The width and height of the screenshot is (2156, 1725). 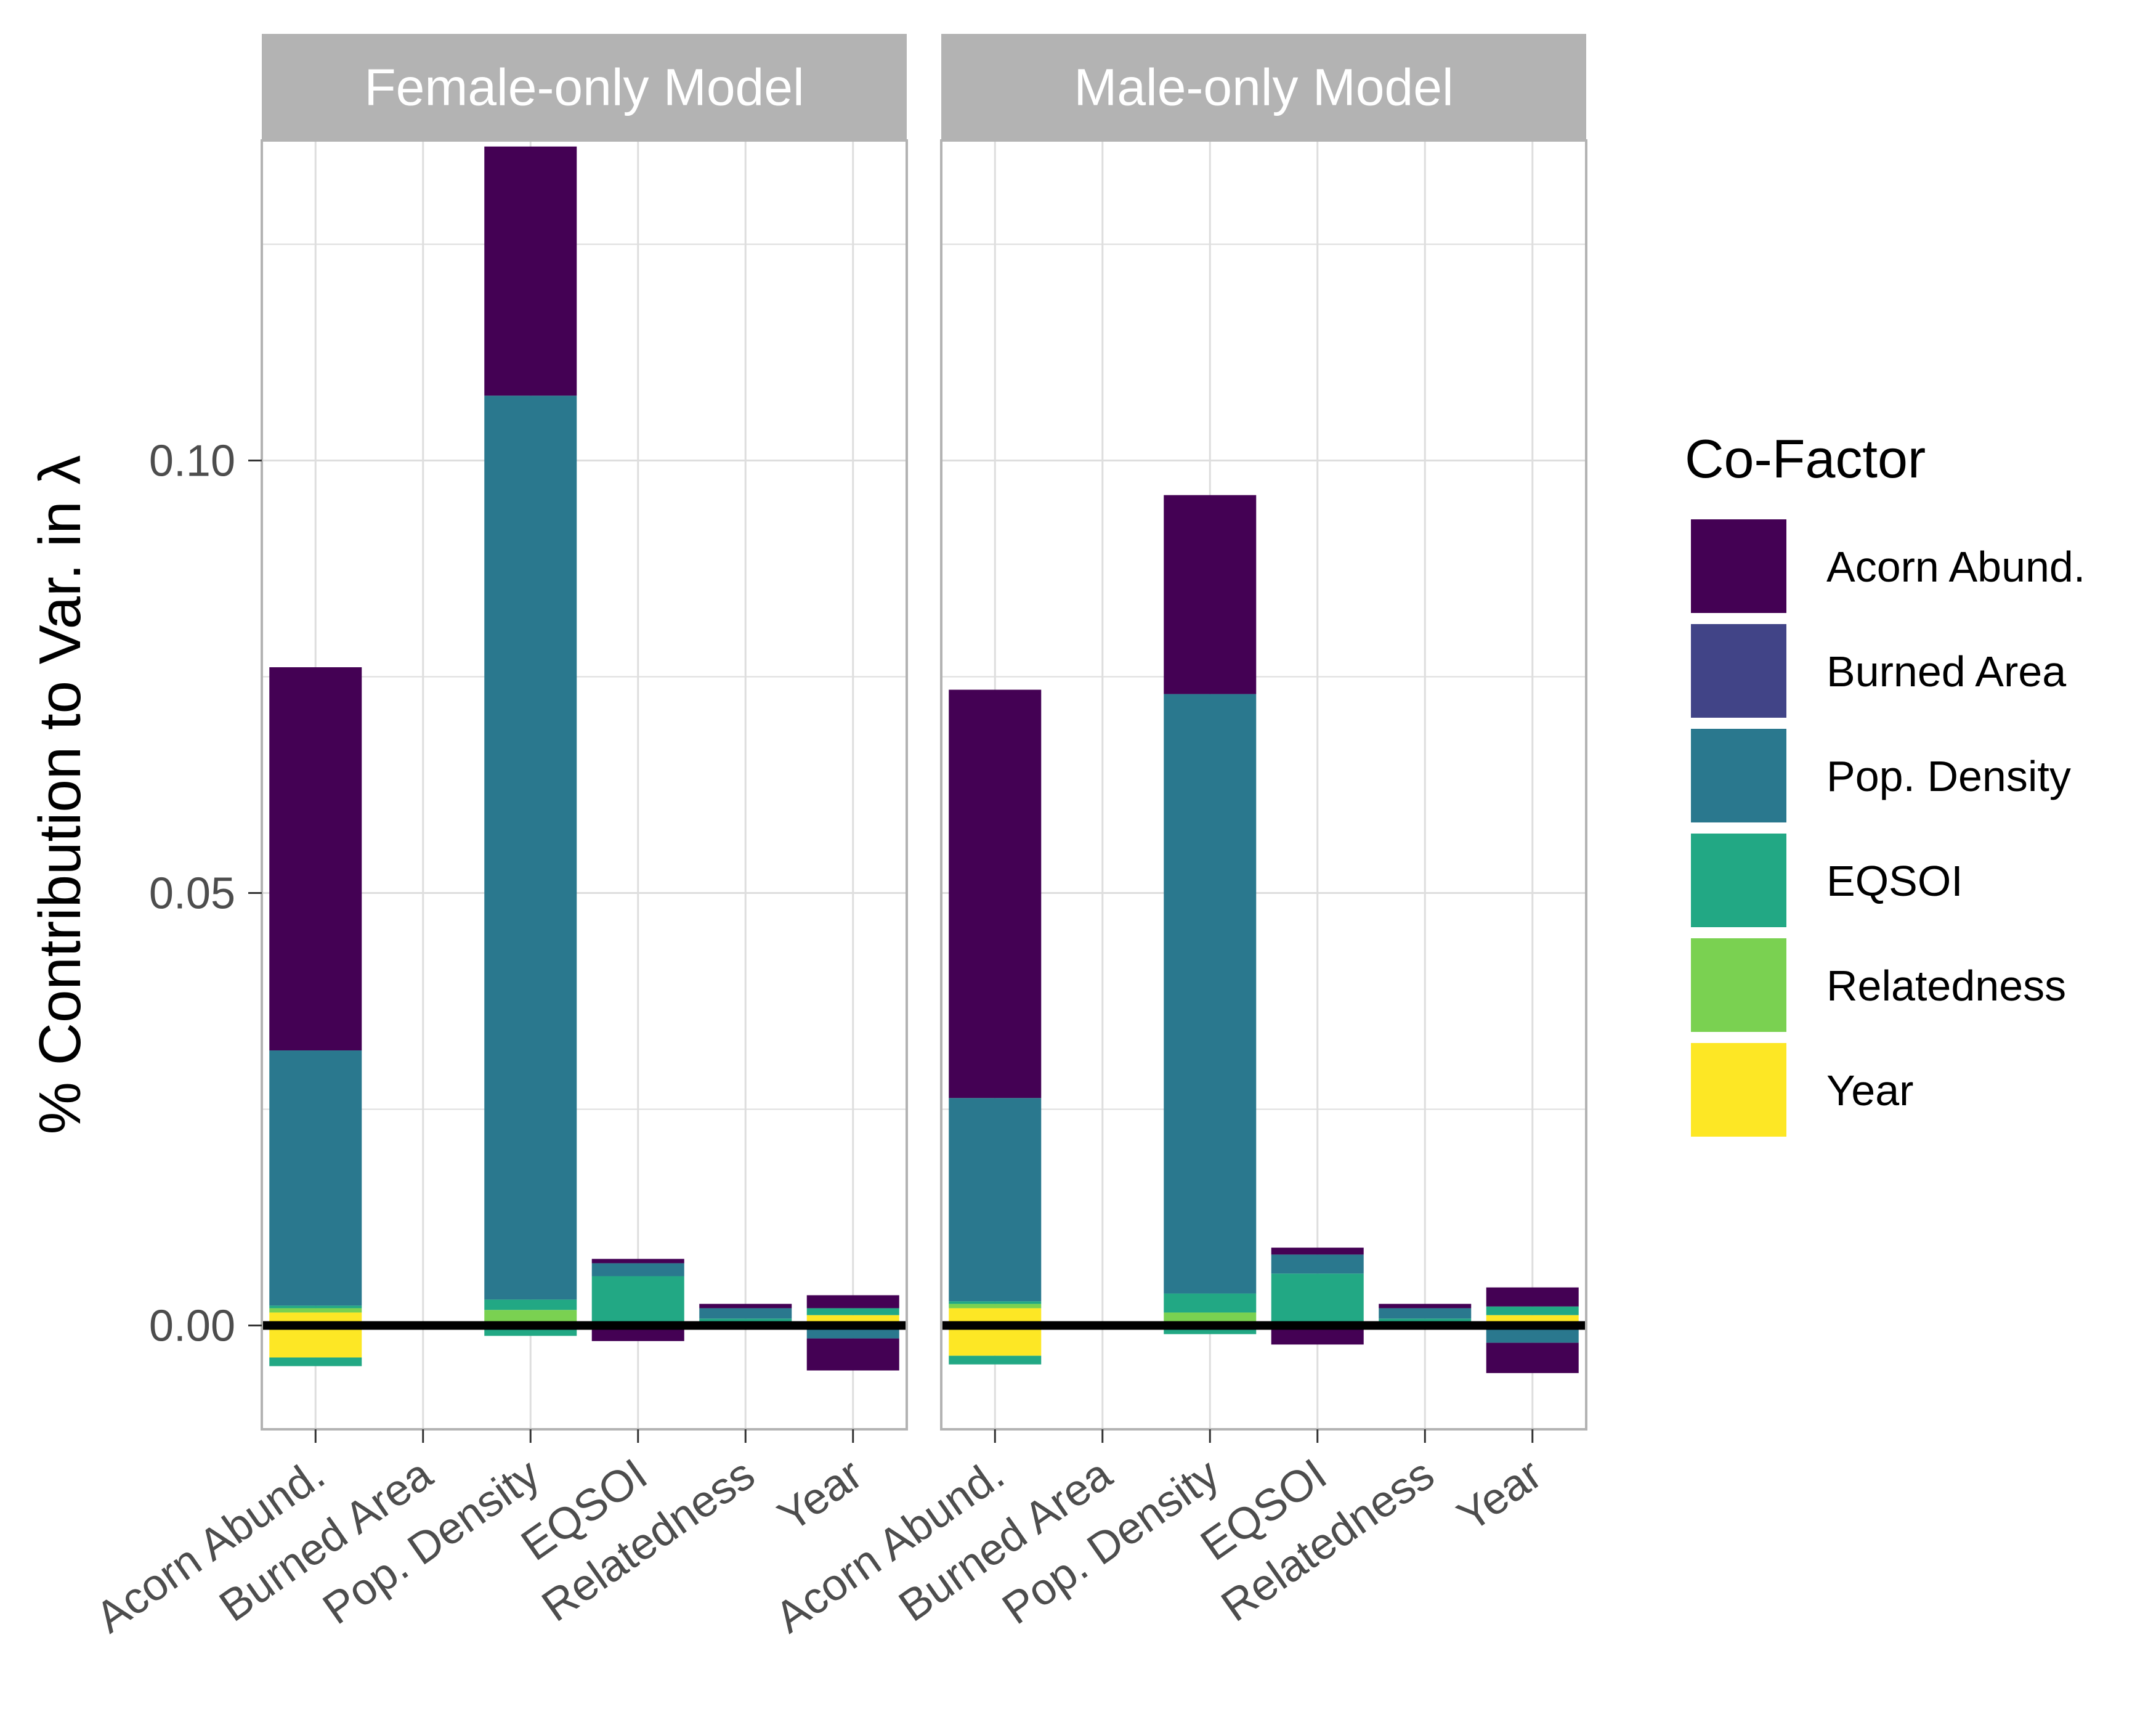 I want to click on legend-item: Pop. Density, so click(x=1881, y=776).